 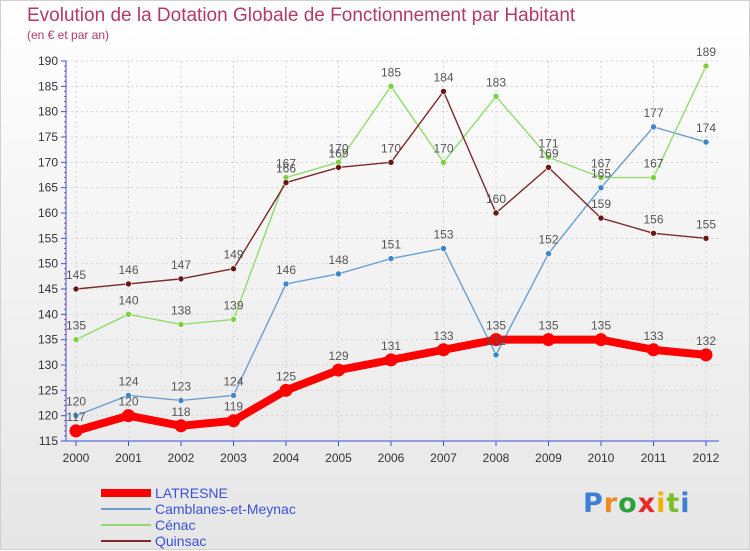 I want to click on data-point-camblanes-et-meynac-2006, so click(x=391, y=258).